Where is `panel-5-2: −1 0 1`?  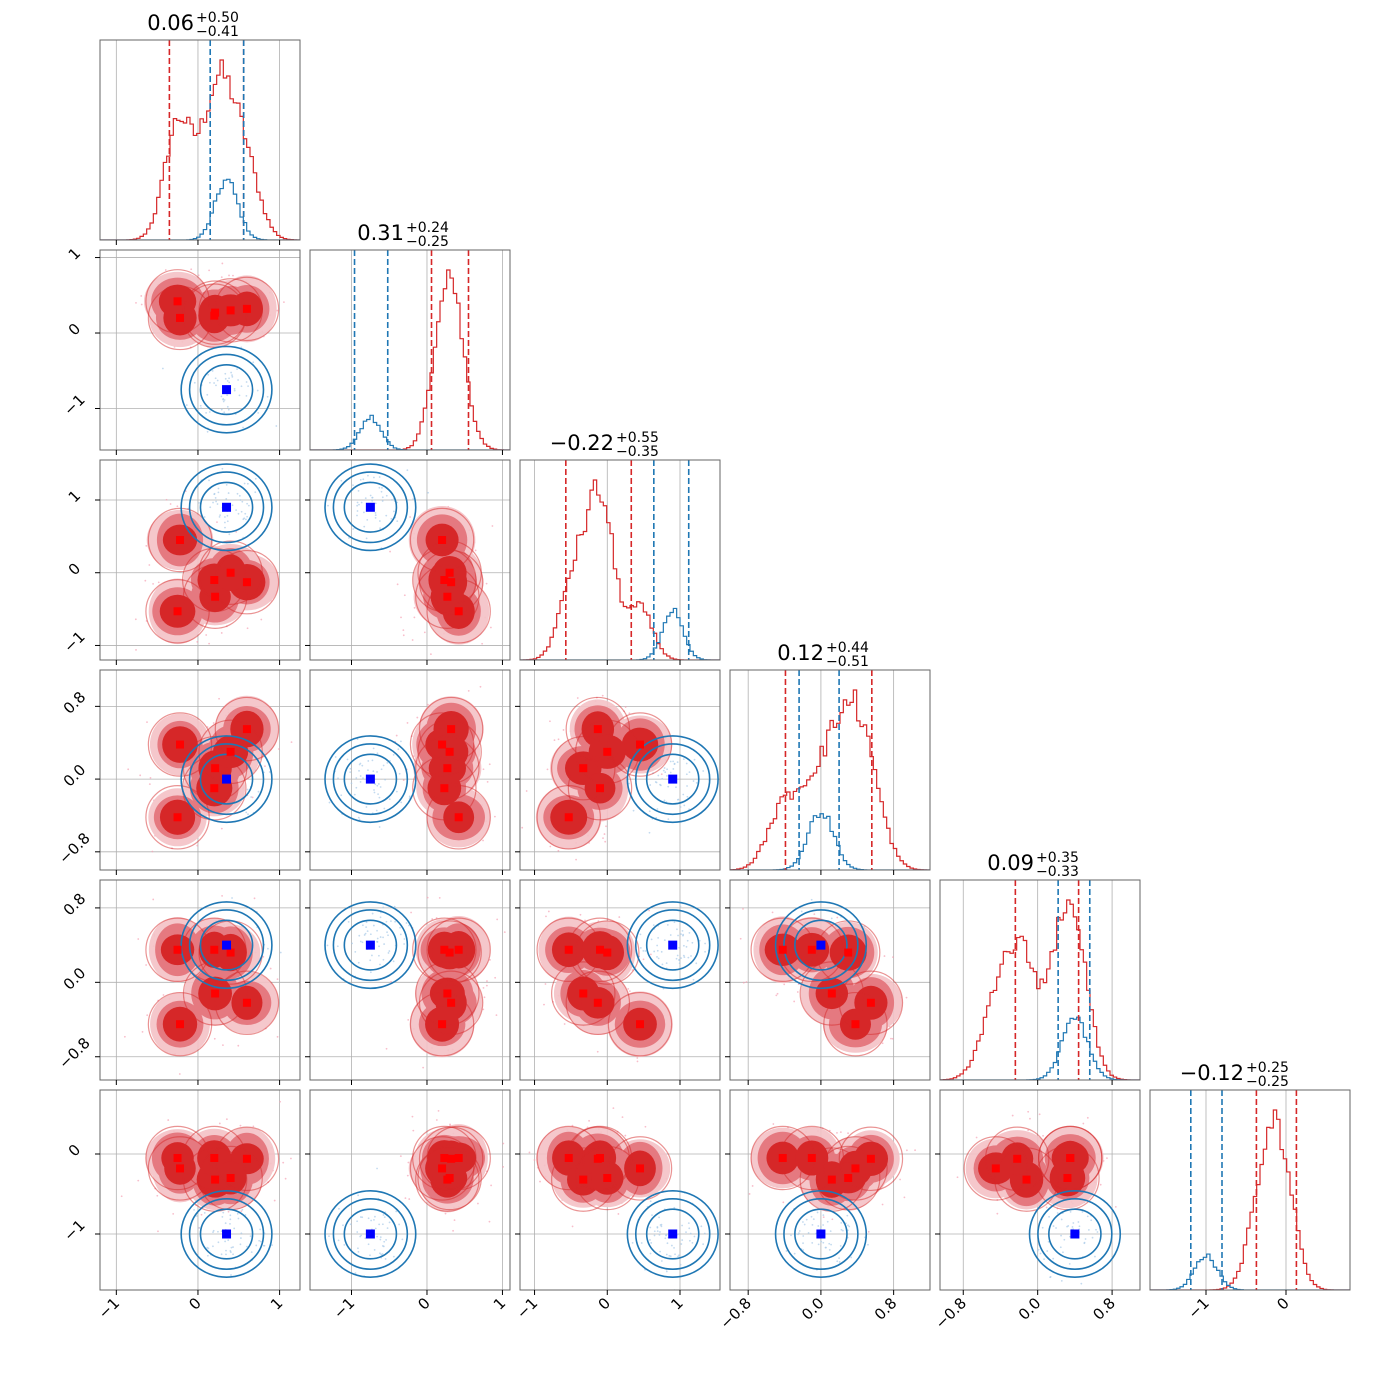 panel-5-2: −1 0 1 is located at coordinates (617, 1205).